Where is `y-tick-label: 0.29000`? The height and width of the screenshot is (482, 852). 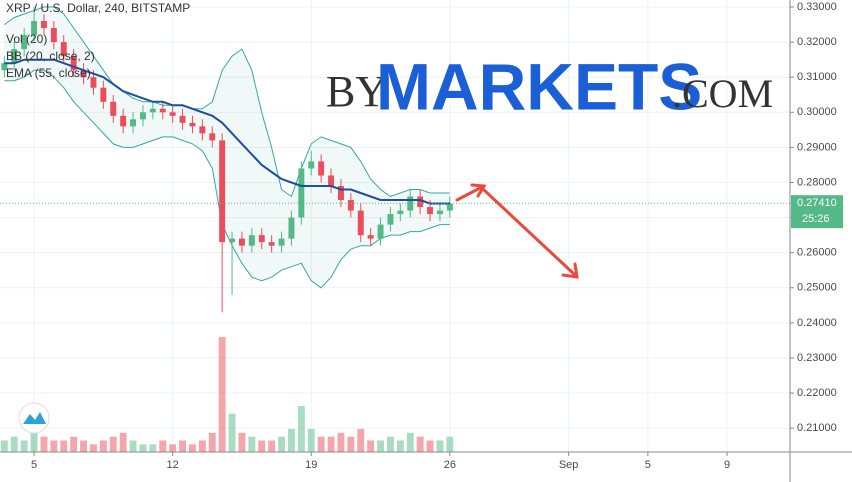
y-tick-label: 0.29000 is located at coordinates (817, 147).